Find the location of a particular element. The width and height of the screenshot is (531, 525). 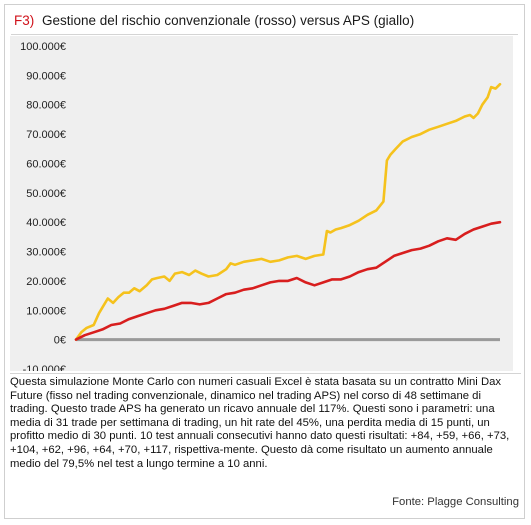

figure-source: Fonte: Plagge Consulting is located at coordinates (455, 502).